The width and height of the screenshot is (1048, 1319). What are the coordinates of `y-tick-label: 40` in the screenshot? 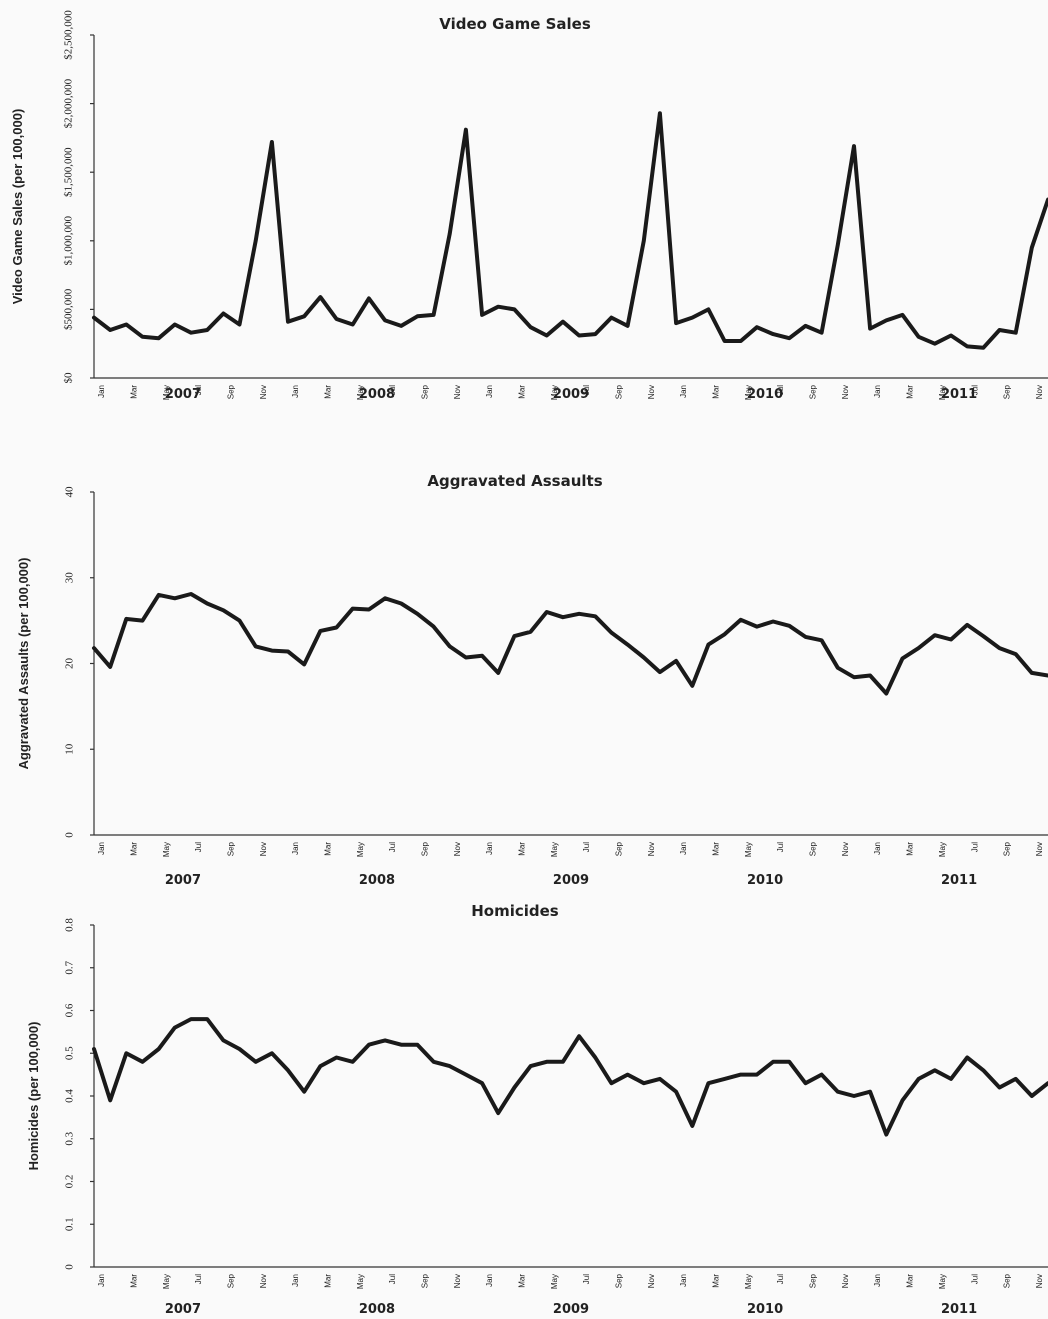 It's located at (70, 492).